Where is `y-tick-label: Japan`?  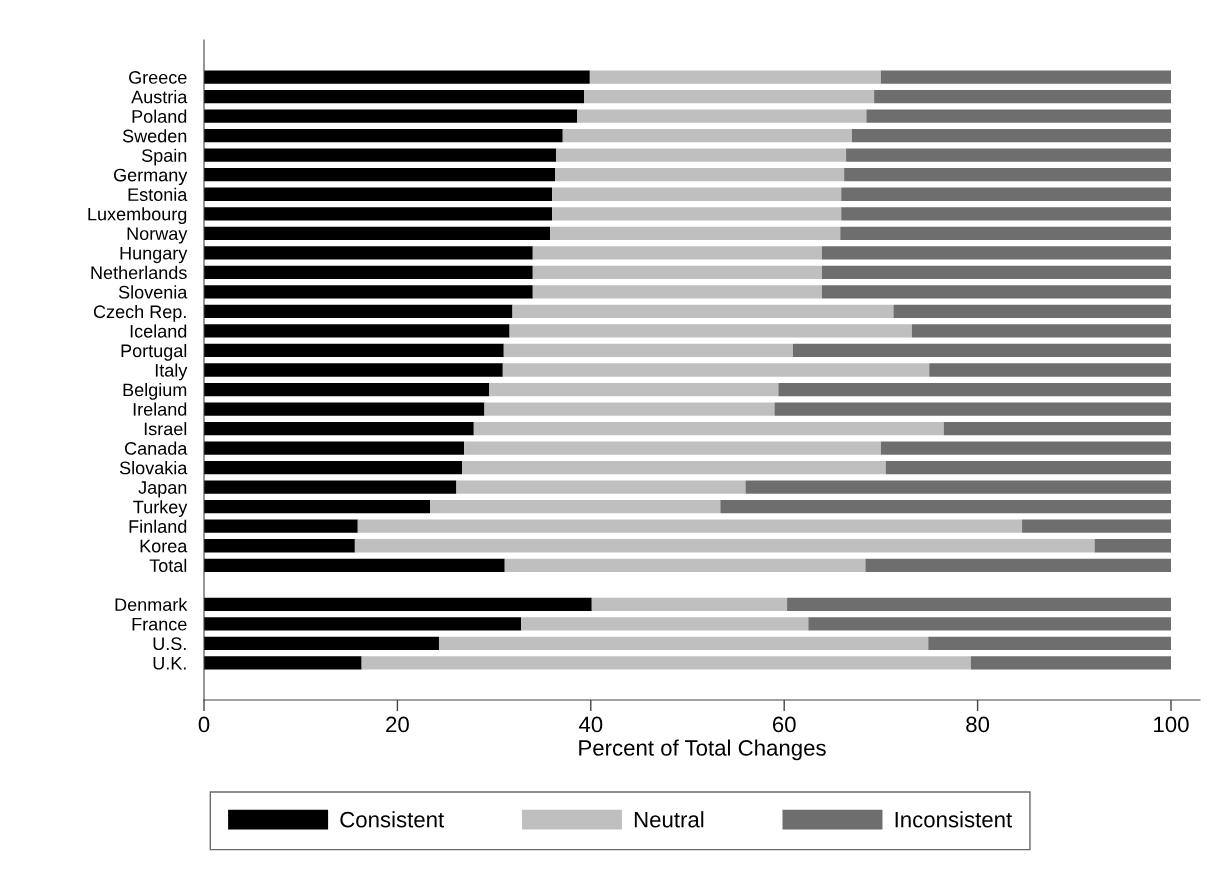 y-tick-label: Japan is located at coordinates (162, 489).